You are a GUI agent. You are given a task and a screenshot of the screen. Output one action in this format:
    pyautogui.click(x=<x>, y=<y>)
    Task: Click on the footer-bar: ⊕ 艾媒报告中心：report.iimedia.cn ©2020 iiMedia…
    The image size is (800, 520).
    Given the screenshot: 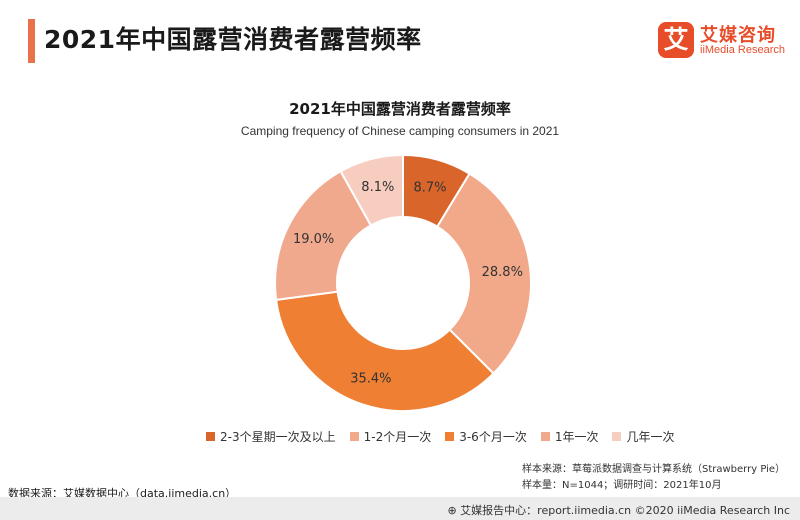 What is the action you would take?
    pyautogui.click(x=400, y=508)
    